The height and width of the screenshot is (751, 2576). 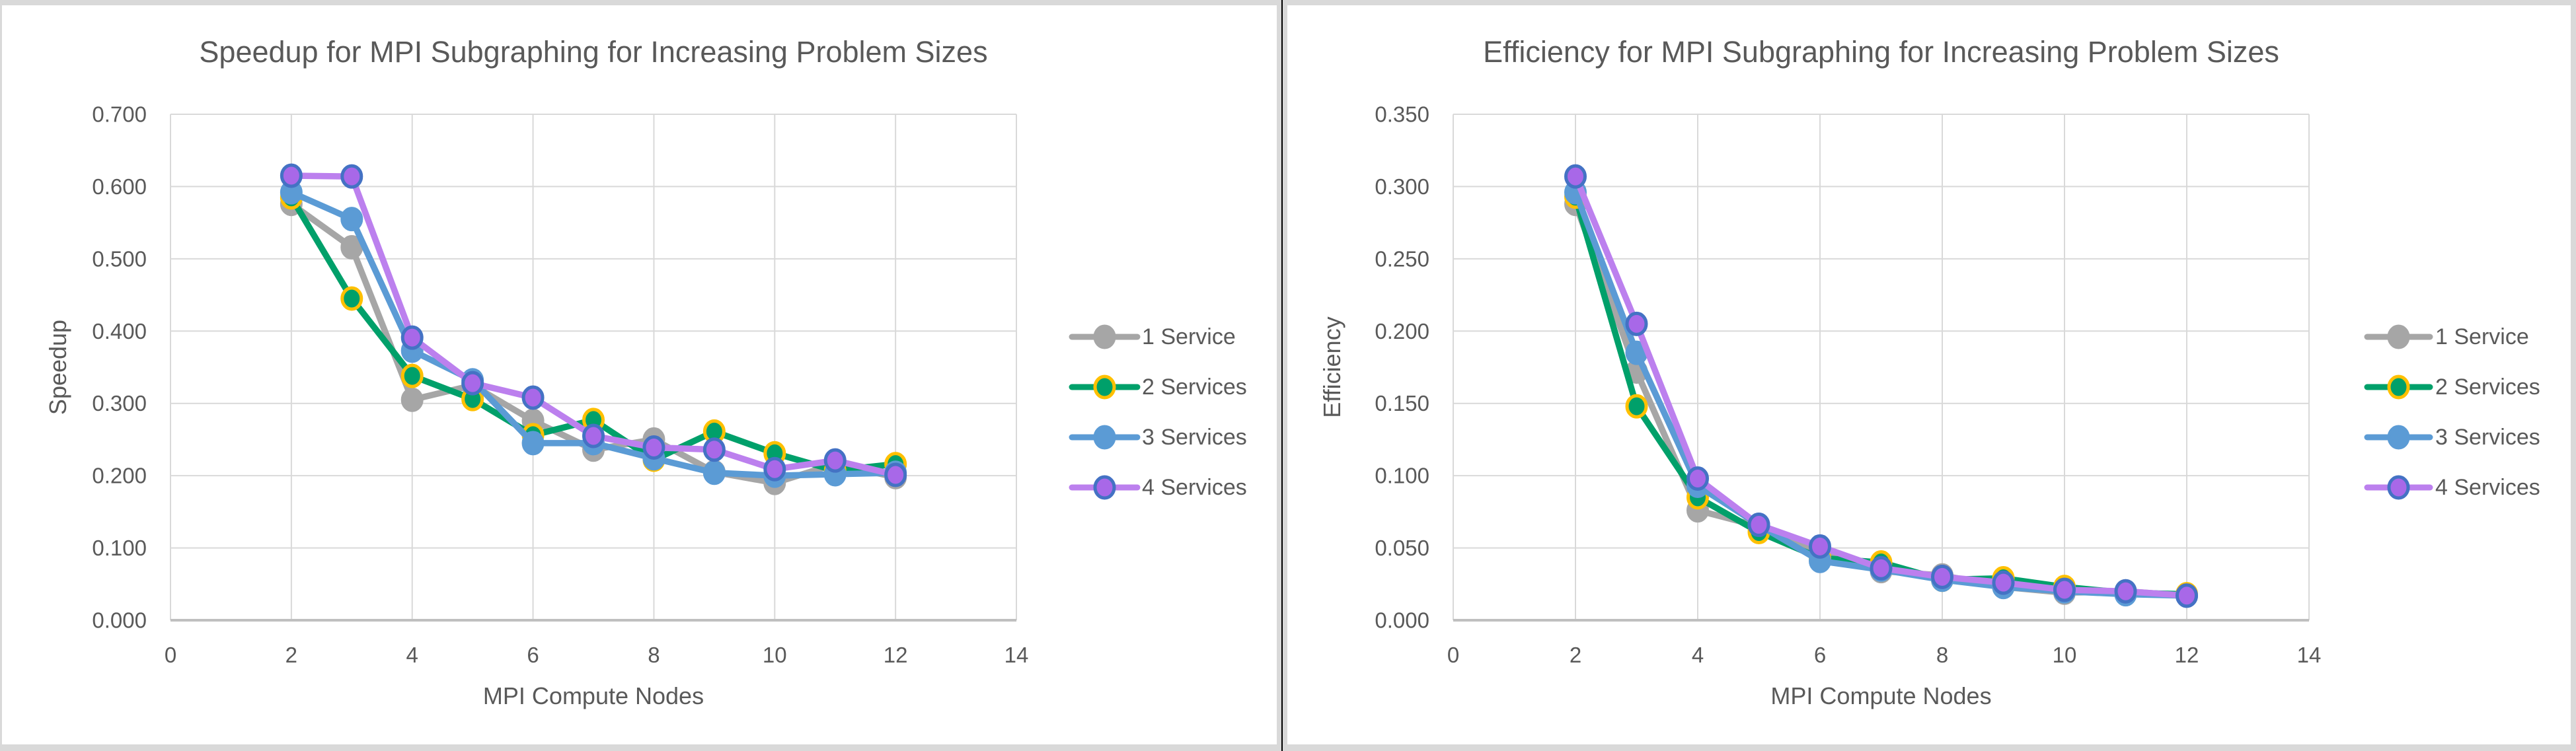 What do you see at coordinates (412, 375) in the screenshot?
I see `marker-2-services-x4` at bounding box center [412, 375].